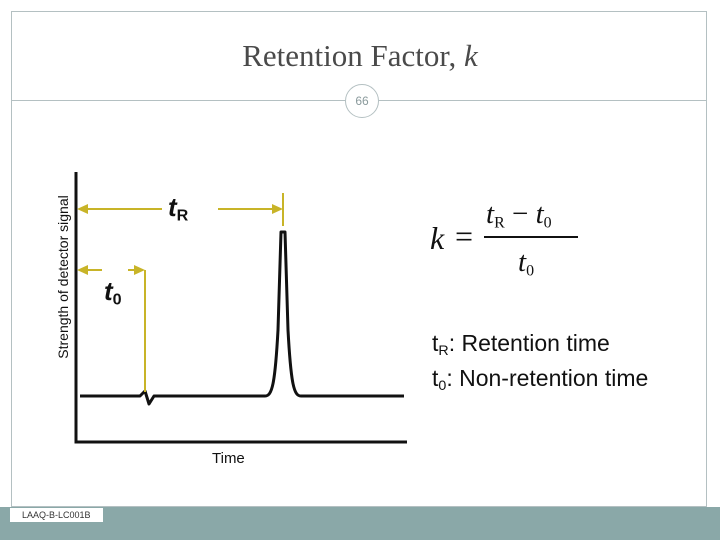  I want to click on definition-non-retention-time: t0: Non-retention time, so click(540, 379).